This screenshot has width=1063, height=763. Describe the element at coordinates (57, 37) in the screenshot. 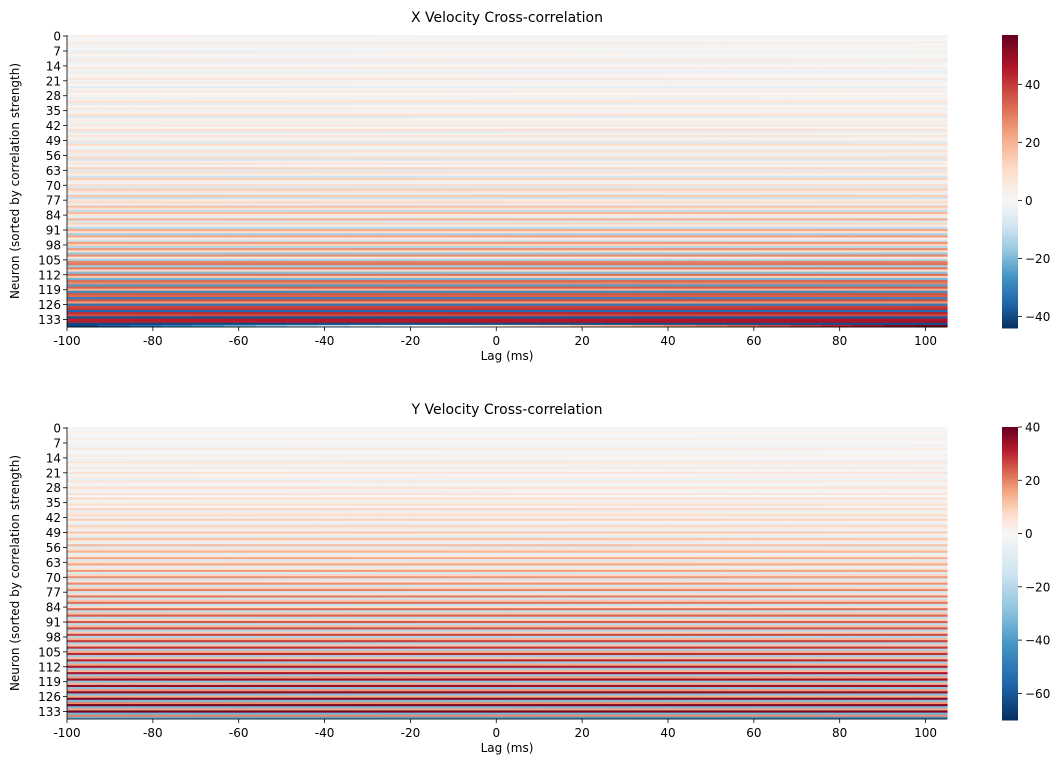

I see `y-tick-label: 0` at that location.